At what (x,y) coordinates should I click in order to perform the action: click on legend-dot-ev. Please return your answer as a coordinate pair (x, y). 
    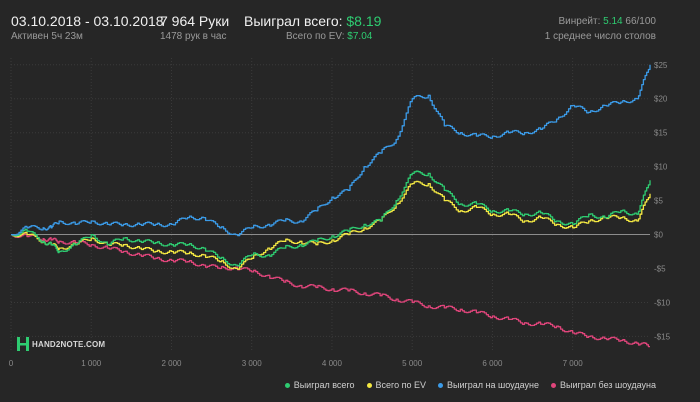
    Looking at the image, I should click on (369, 385).